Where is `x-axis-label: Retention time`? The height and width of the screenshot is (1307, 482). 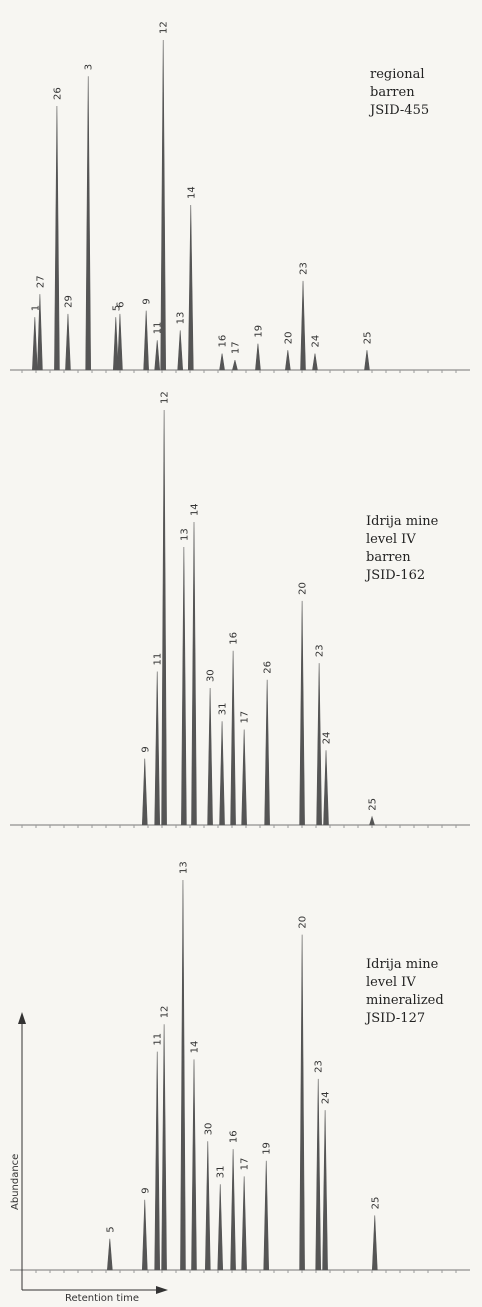 x-axis-label: Retention time is located at coordinates (102, 1298).